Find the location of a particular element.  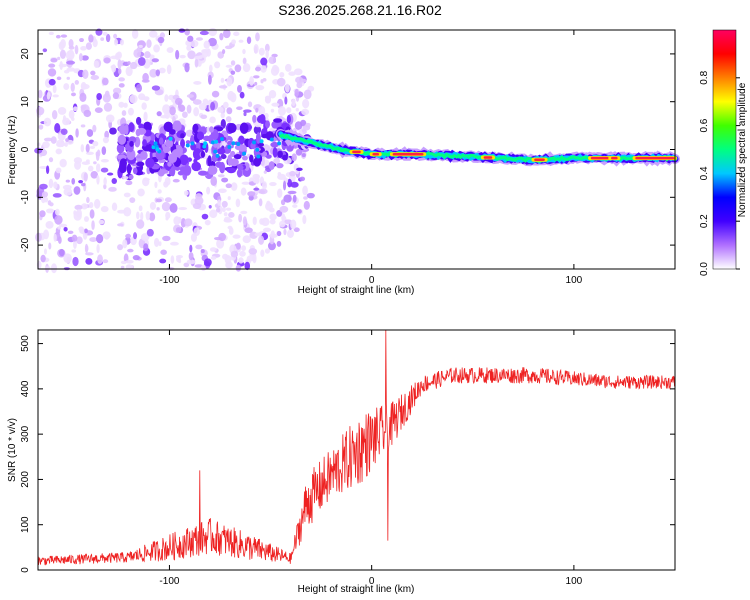

colorbar-tick-label: 0.8 is located at coordinates (704, 77).